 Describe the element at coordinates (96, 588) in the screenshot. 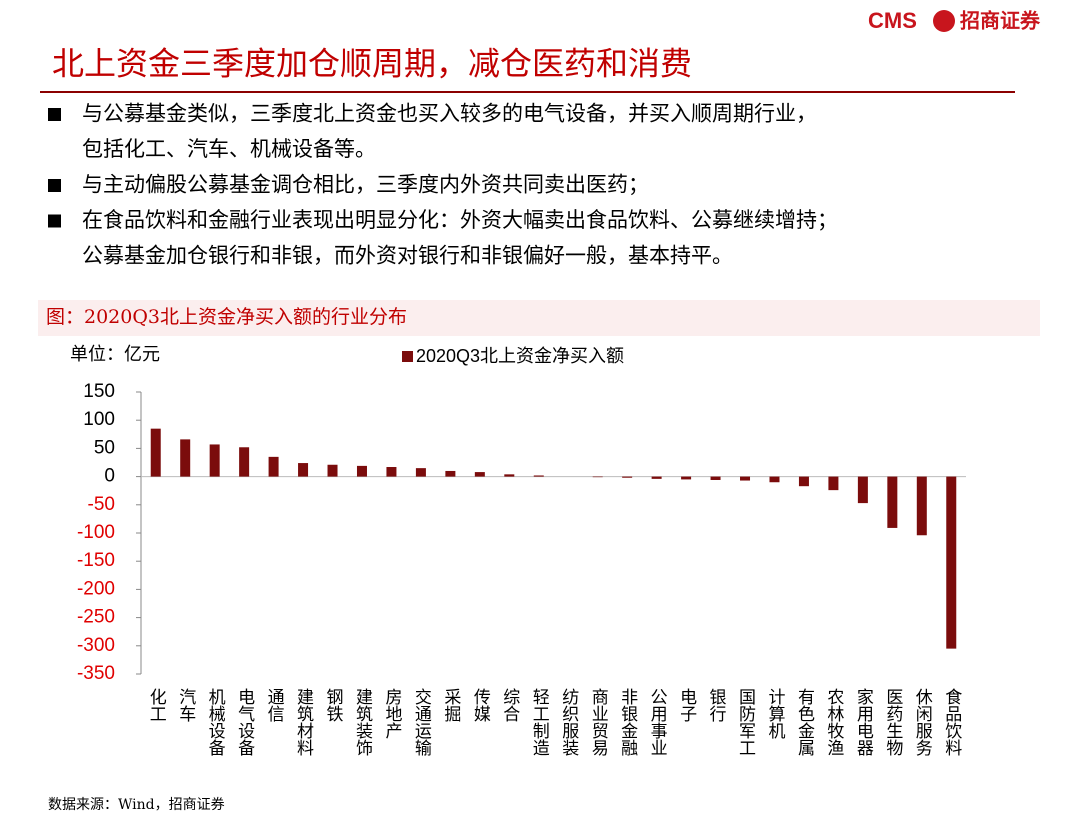

I see `y-tick-label: -200` at that location.